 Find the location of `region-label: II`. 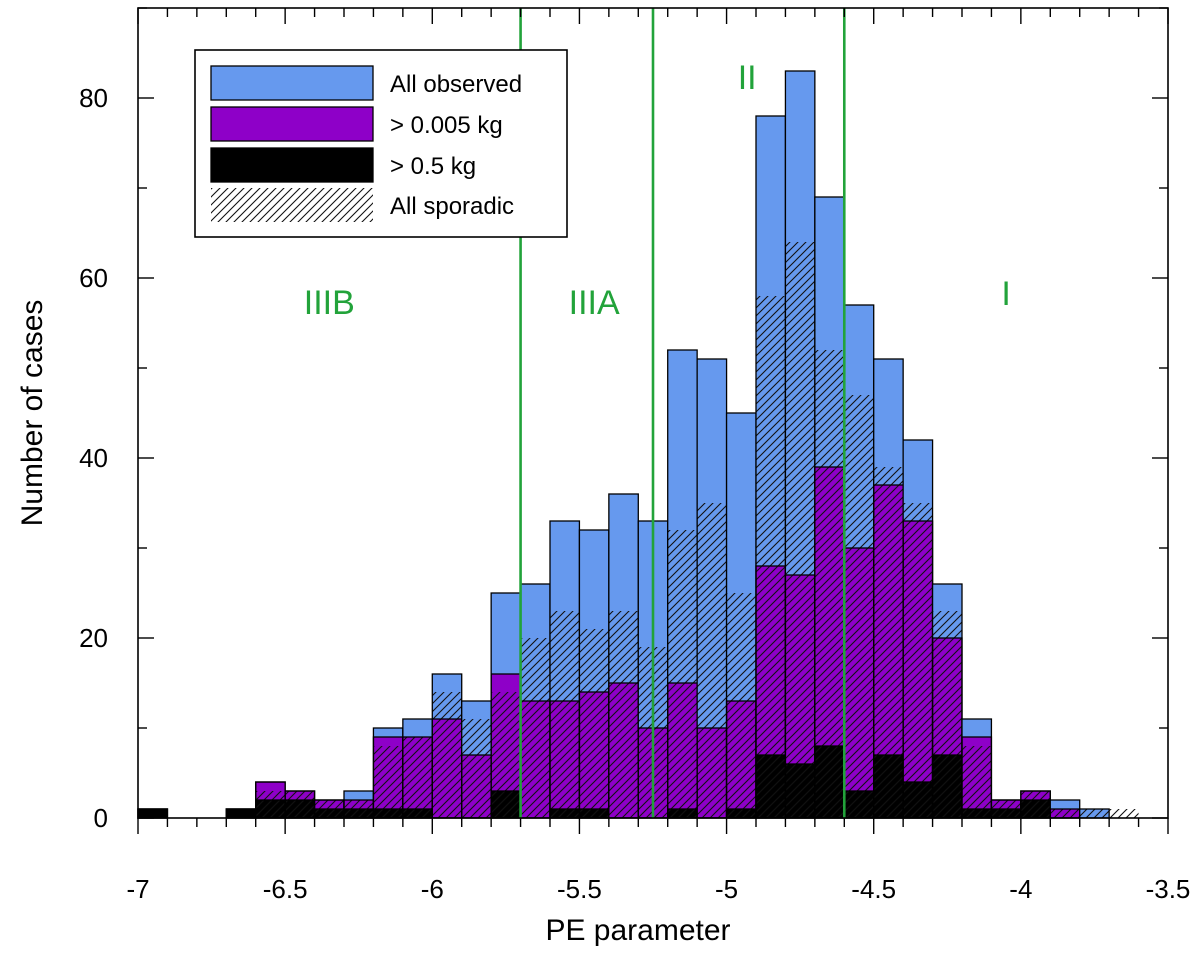

region-label: II is located at coordinates (747, 78).